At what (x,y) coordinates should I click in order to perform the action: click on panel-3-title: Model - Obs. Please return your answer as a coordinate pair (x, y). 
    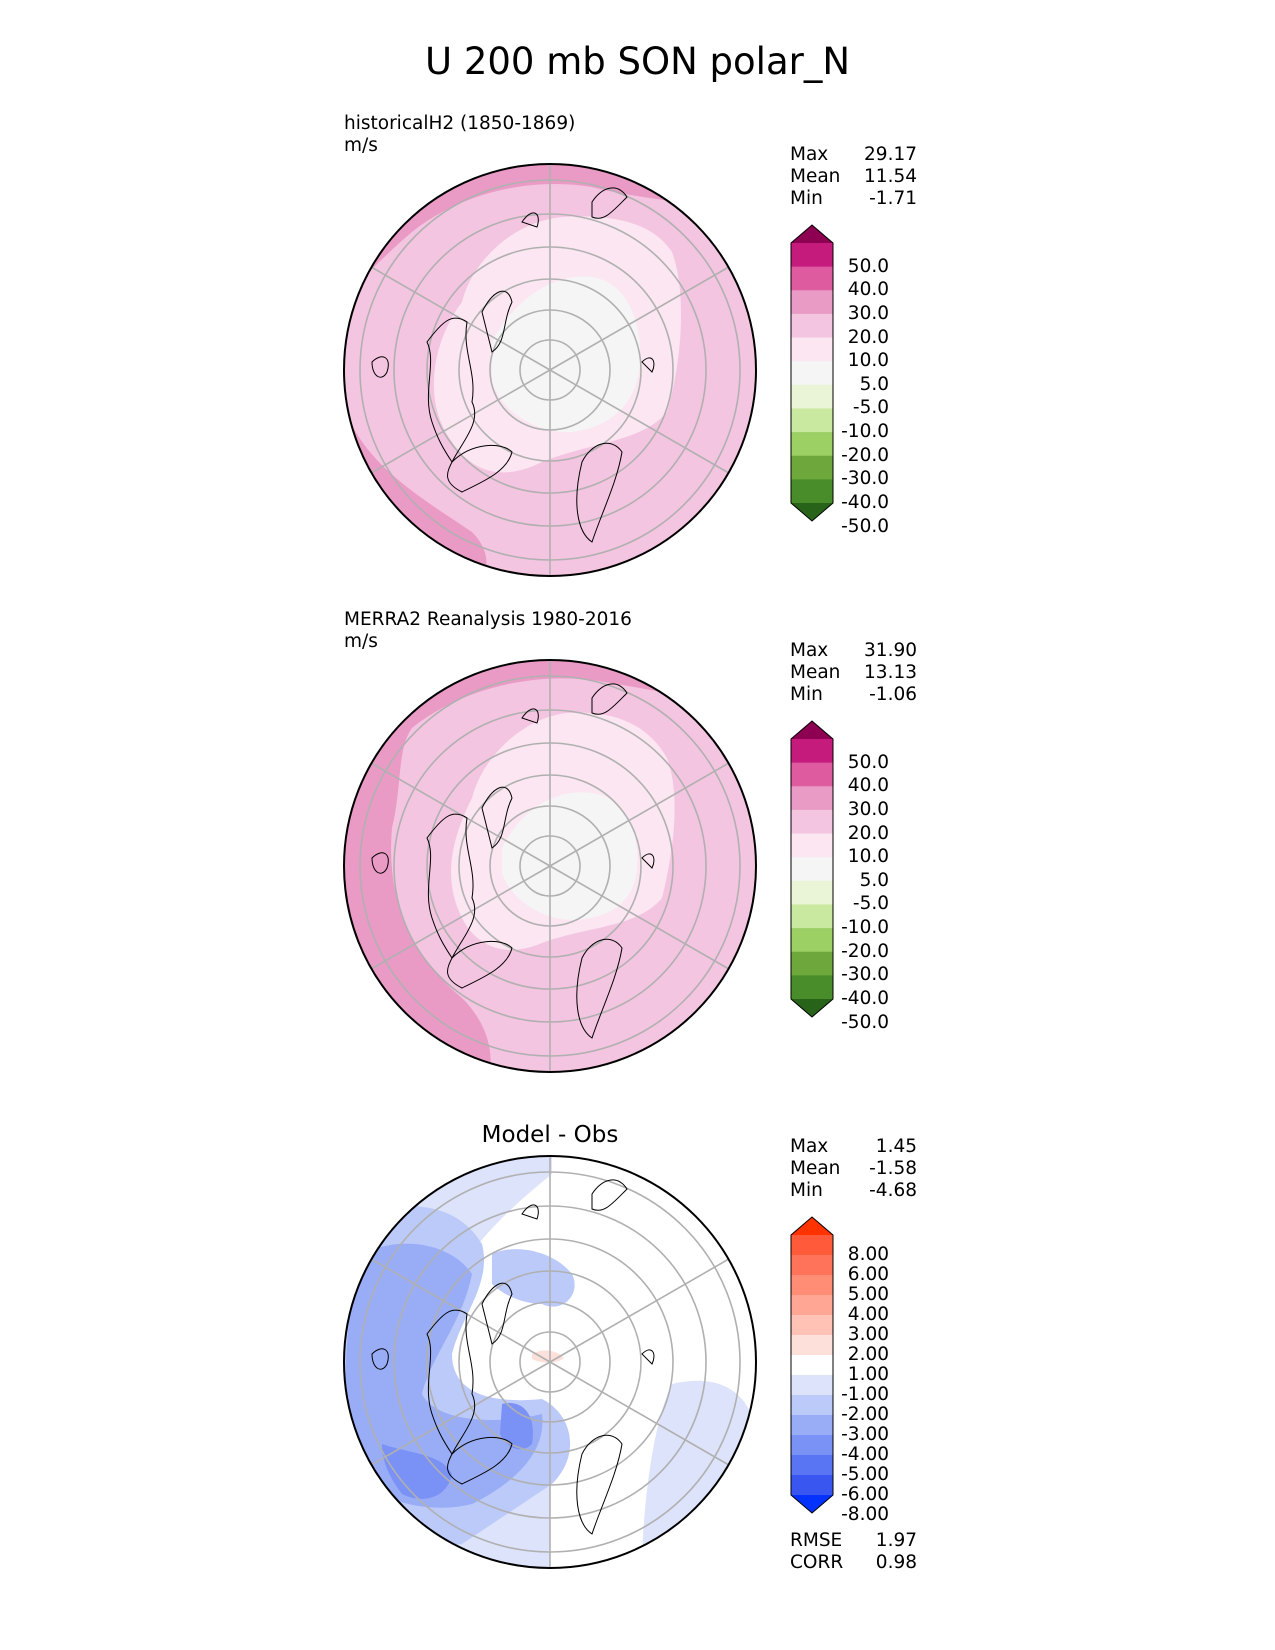
    Looking at the image, I should click on (550, 1135).